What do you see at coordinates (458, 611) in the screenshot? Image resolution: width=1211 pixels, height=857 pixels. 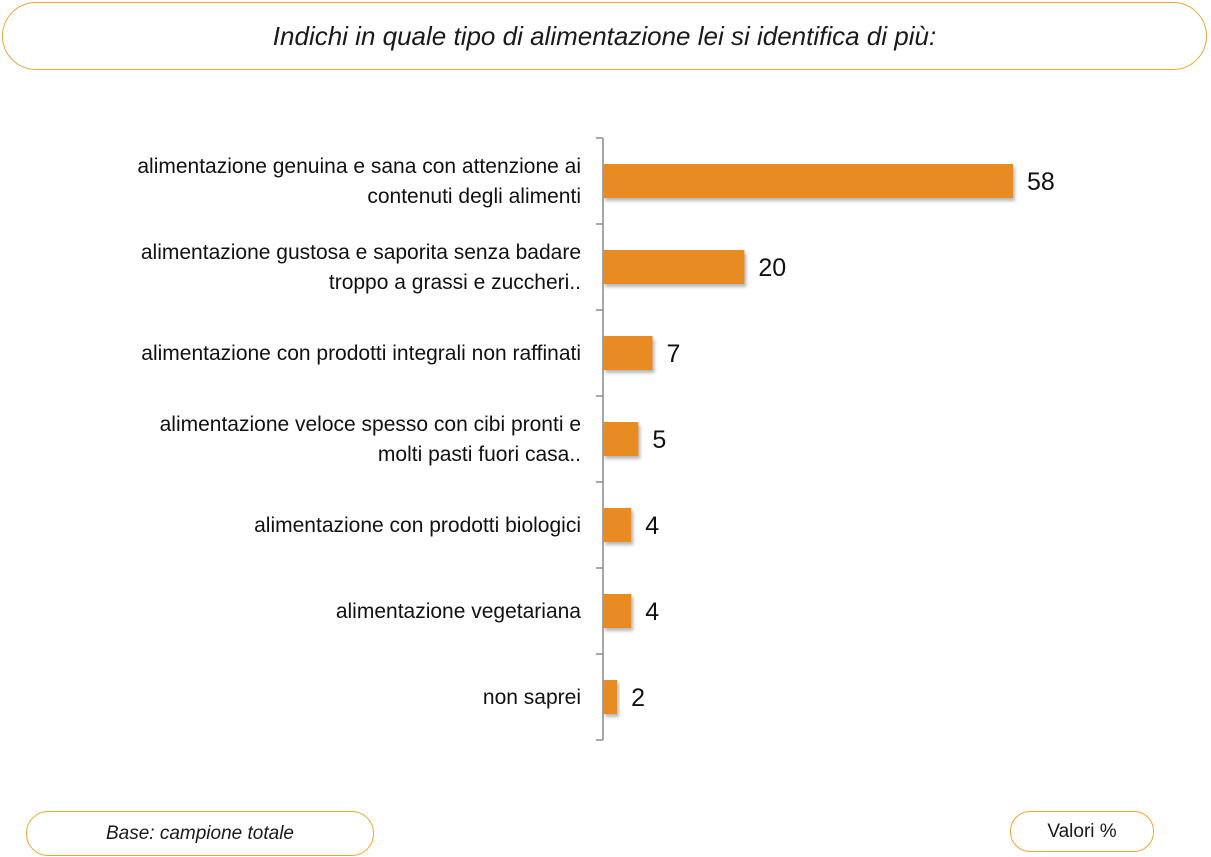 I see `category-label: alimentazione vegetariana` at bounding box center [458, 611].